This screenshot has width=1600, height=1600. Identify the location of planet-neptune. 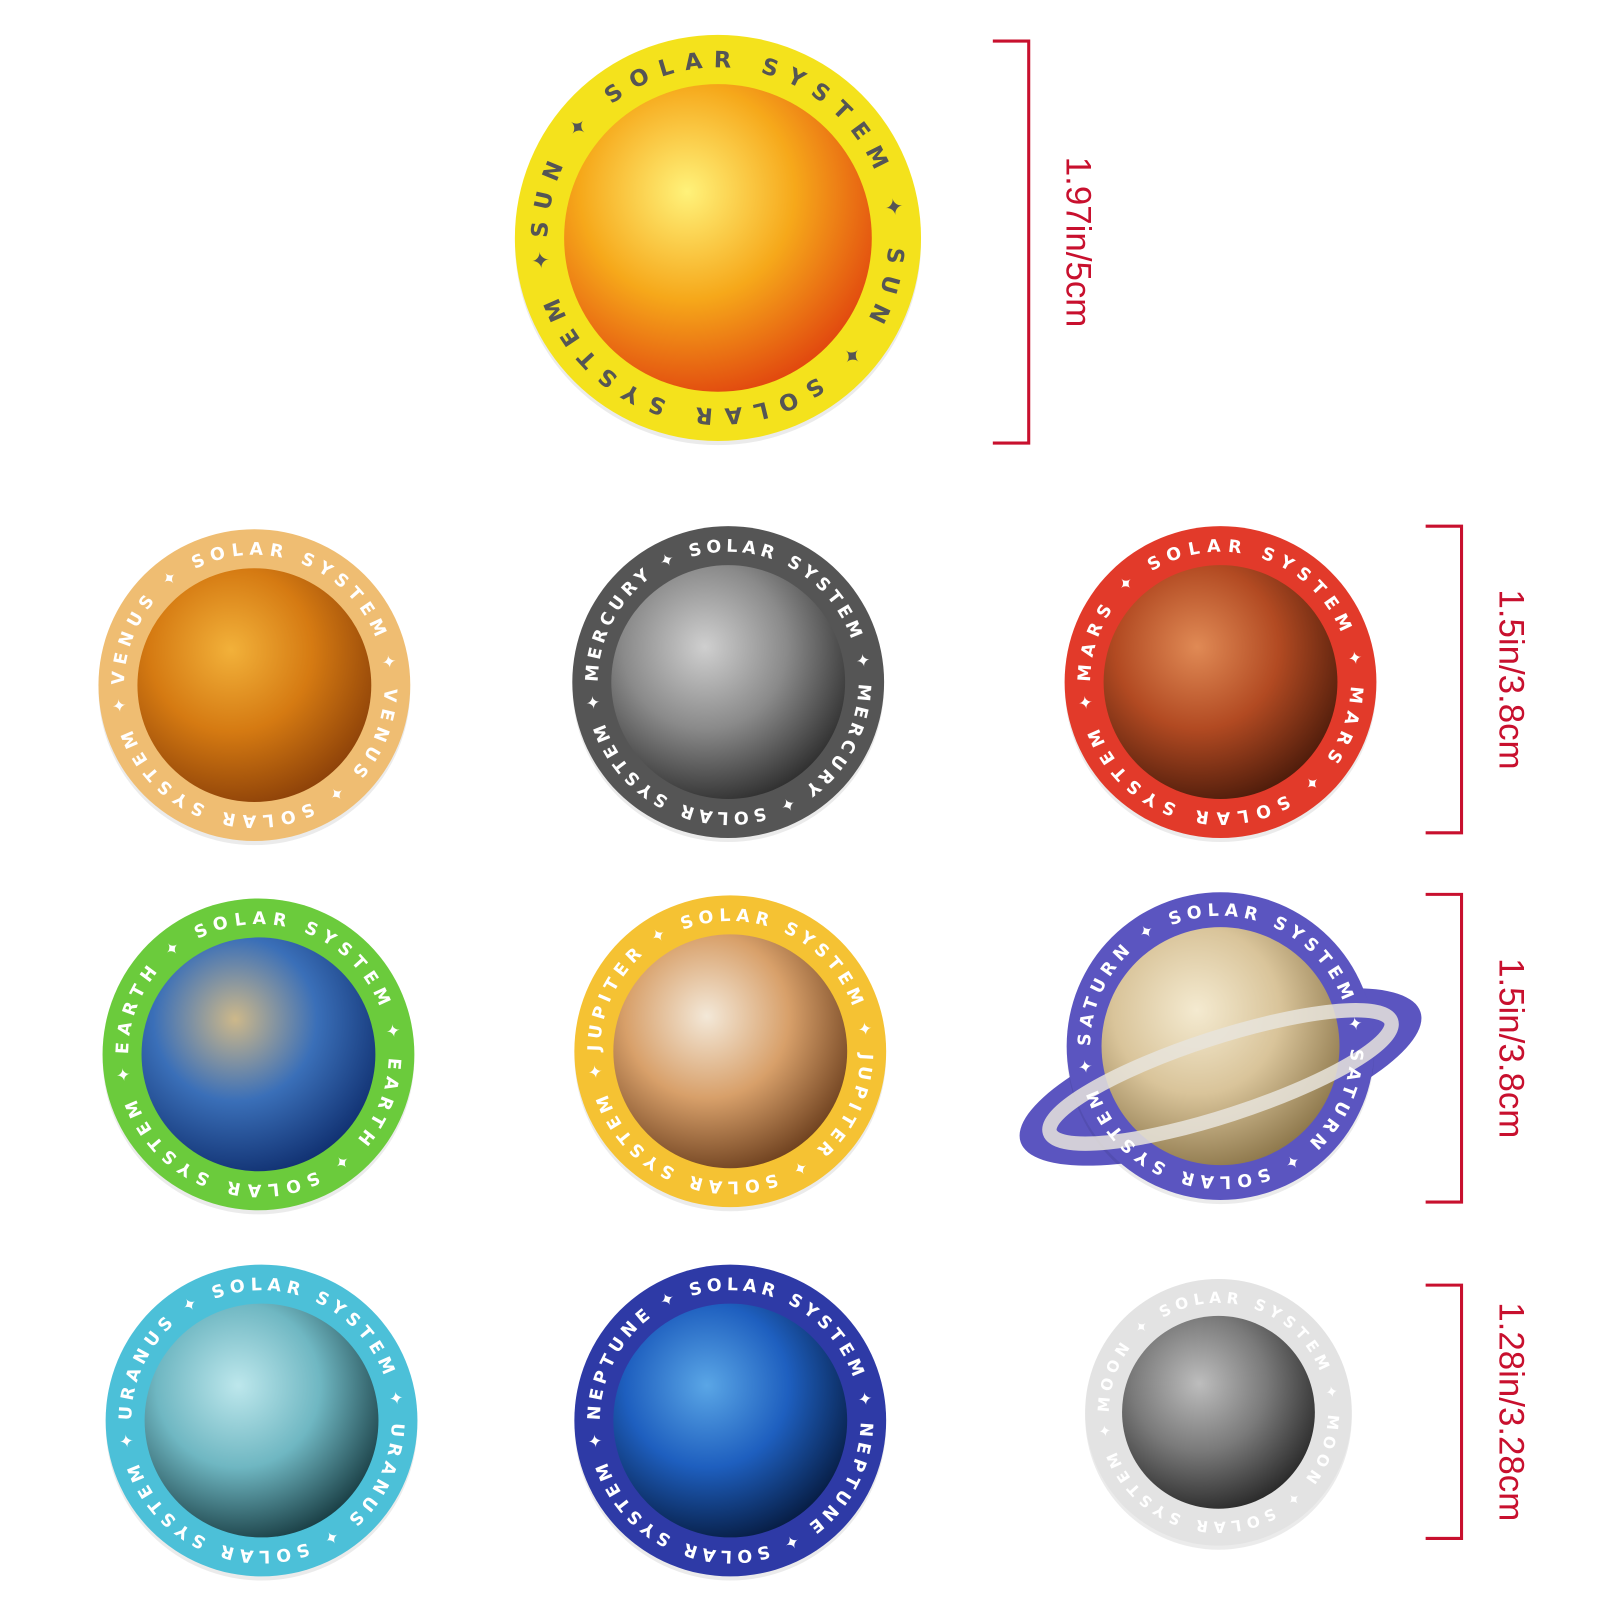
(730, 1420).